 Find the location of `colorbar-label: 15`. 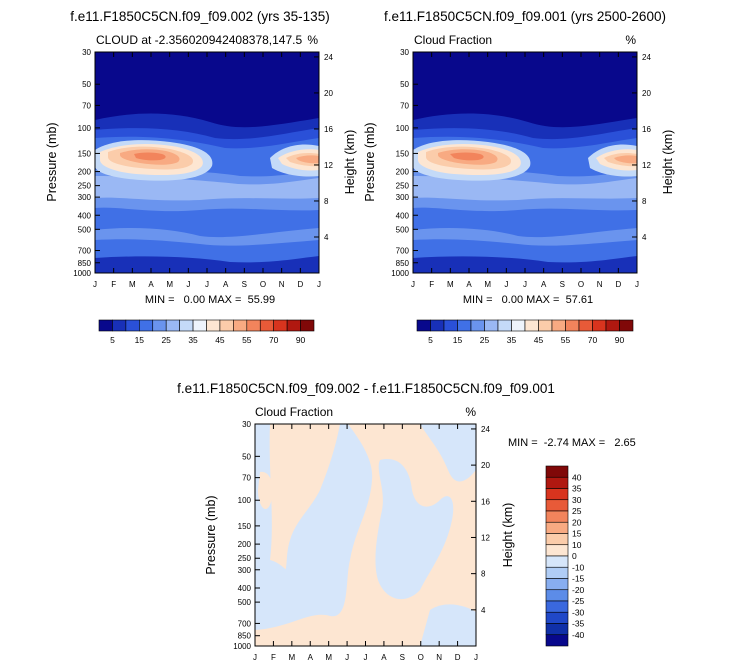

colorbar-label: 15 is located at coordinates (458, 340).